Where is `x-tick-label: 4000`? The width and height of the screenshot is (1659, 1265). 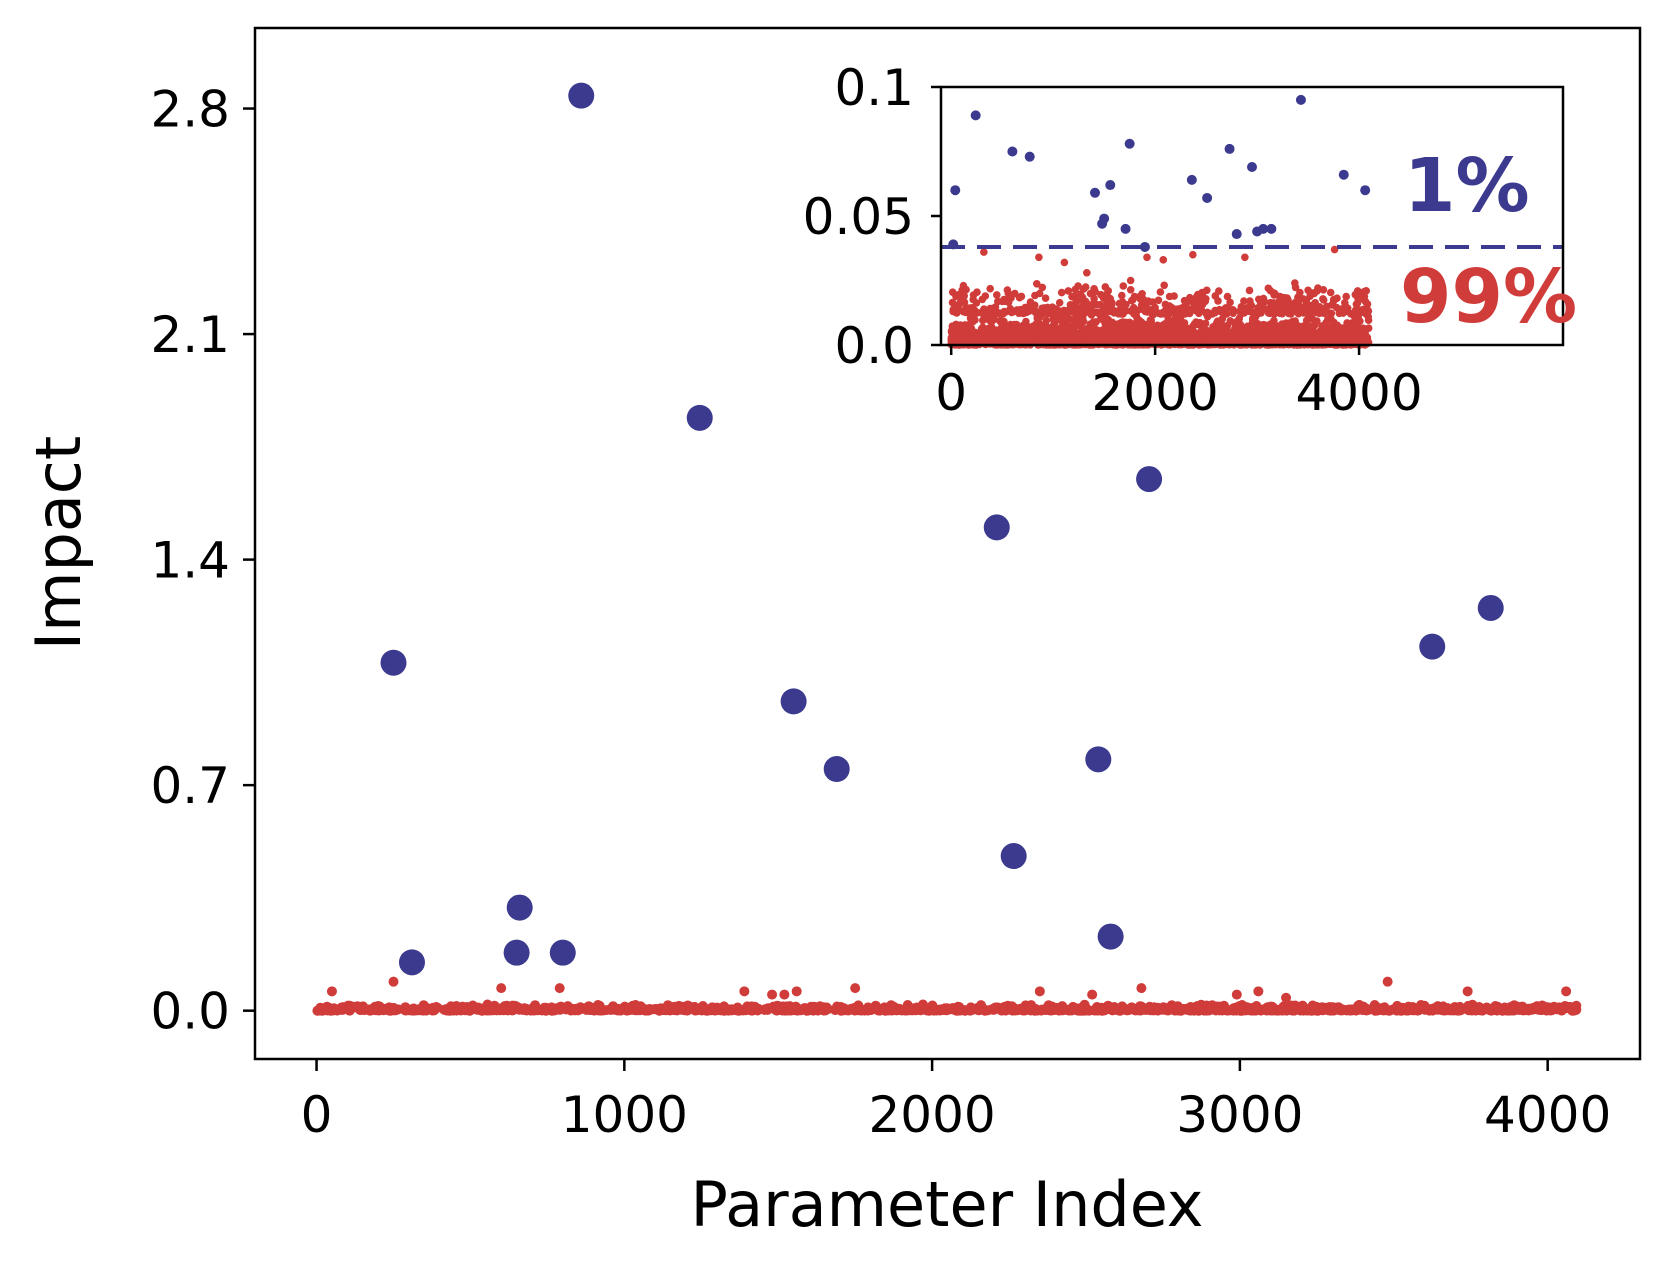 x-tick-label: 4000 is located at coordinates (1547, 1115).